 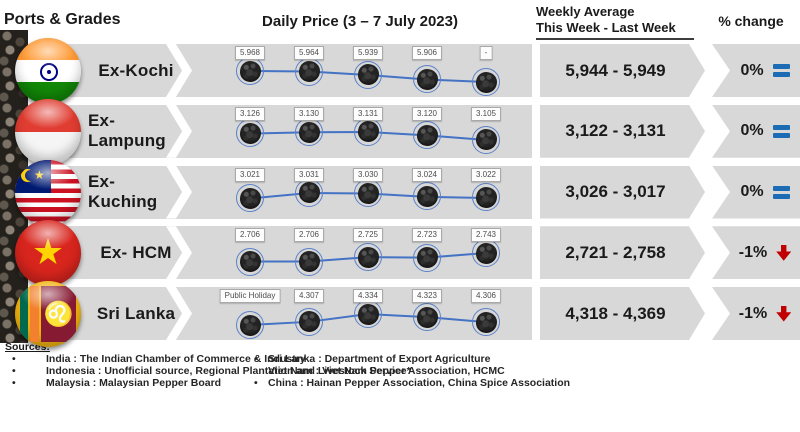 What do you see at coordinates (753, 313) in the screenshot?
I see `percent-change-value: -1%` at bounding box center [753, 313].